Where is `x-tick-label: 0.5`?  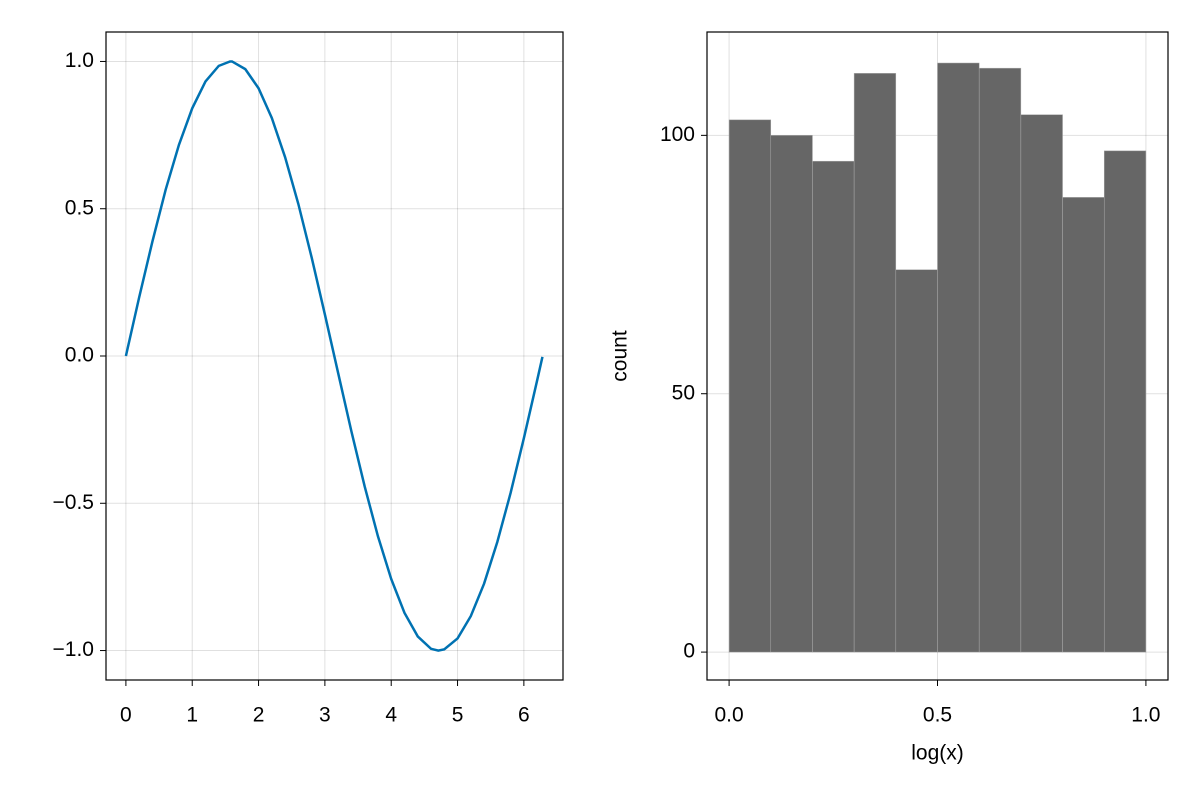
x-tick-label: 0.5 is located at coordinates (937, 715).